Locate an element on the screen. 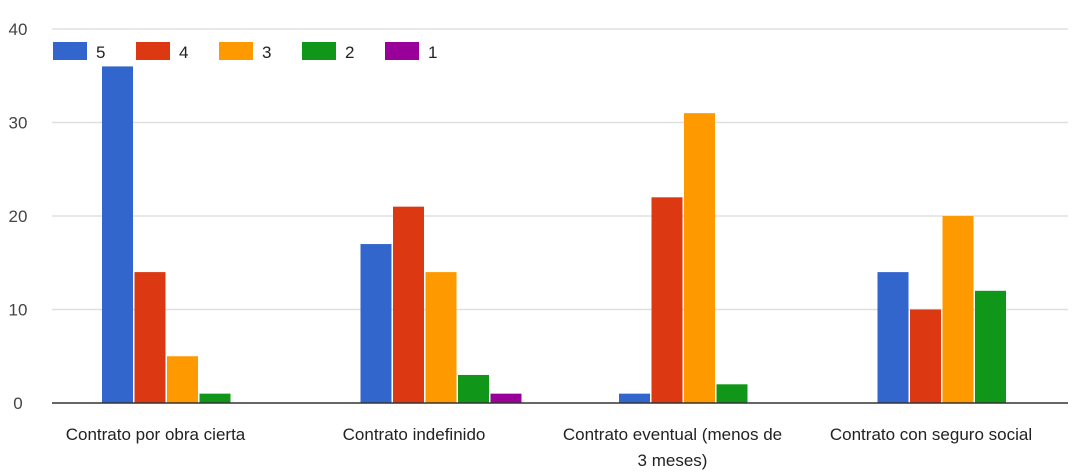  legend-label-1: 1 is located at coordinates (432, 52).